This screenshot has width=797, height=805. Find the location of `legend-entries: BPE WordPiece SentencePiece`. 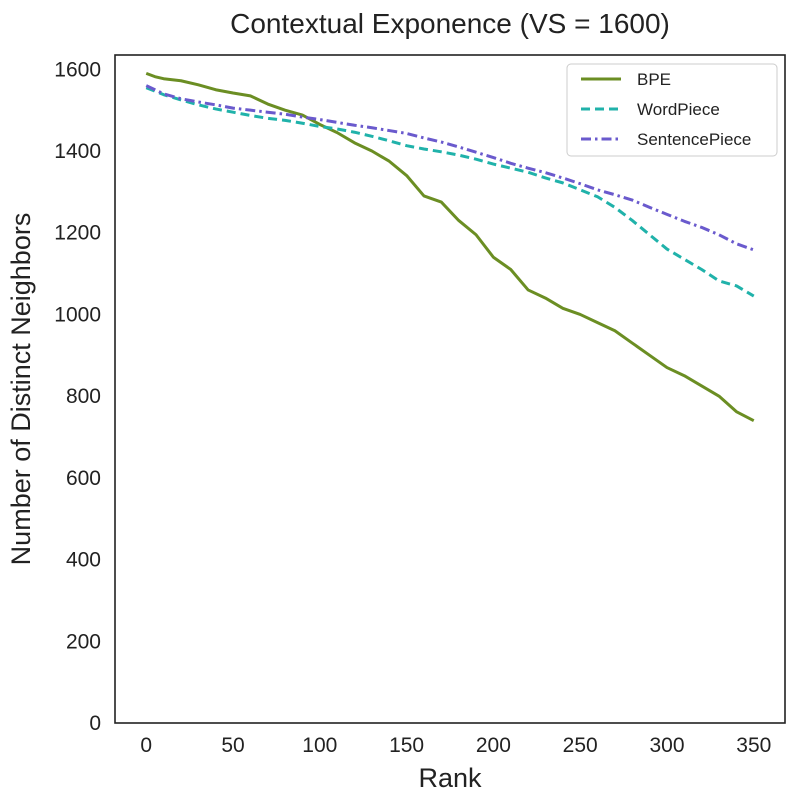

legend-entries: BPE WordPiece SentencePiece is located at coordinates (666, 109).